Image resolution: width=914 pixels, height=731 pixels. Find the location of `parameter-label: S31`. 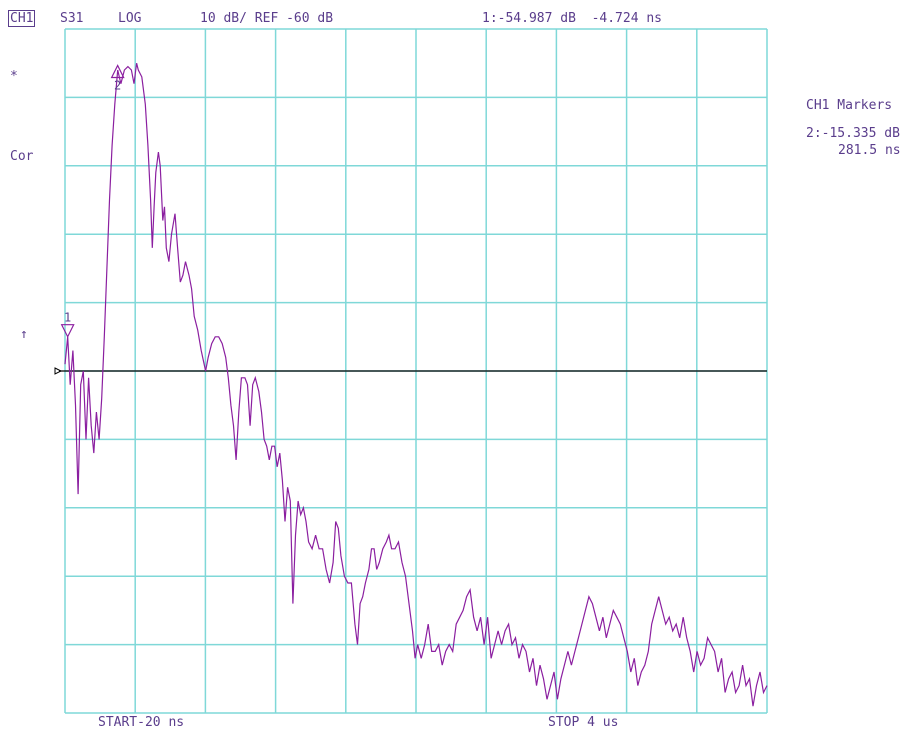

parameter-label: S31 is located at coordinates (72, 18).